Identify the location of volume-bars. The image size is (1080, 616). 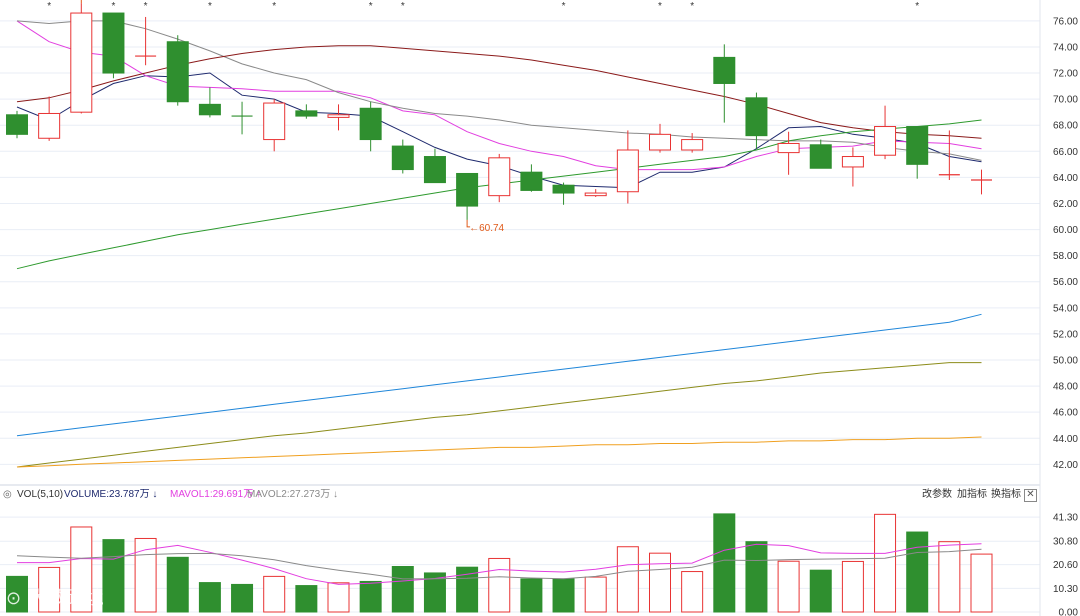
(499, 563).